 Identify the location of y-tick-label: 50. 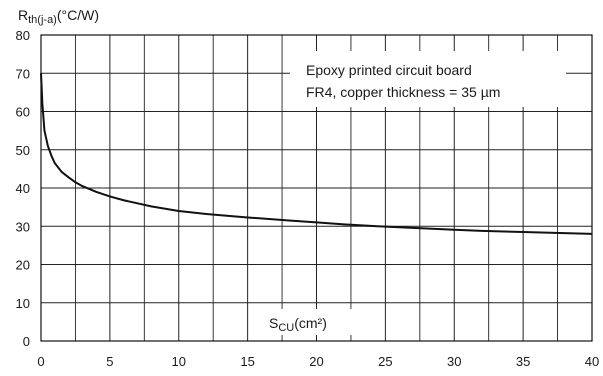
(23, 150).